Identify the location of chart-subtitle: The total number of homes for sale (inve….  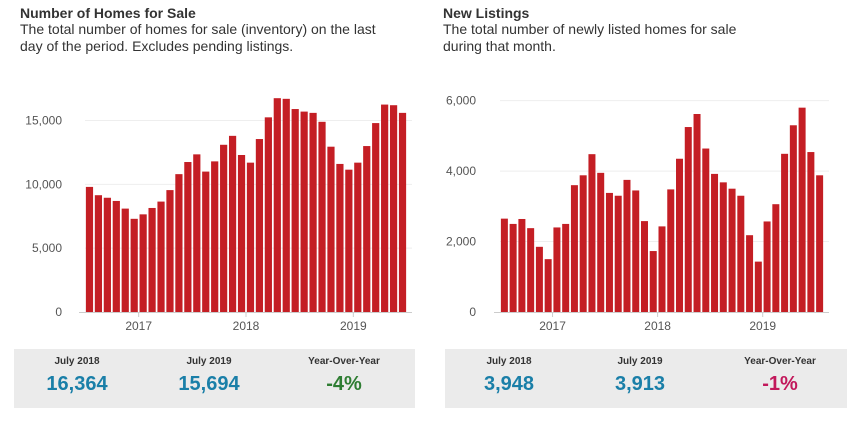
(198, 37).